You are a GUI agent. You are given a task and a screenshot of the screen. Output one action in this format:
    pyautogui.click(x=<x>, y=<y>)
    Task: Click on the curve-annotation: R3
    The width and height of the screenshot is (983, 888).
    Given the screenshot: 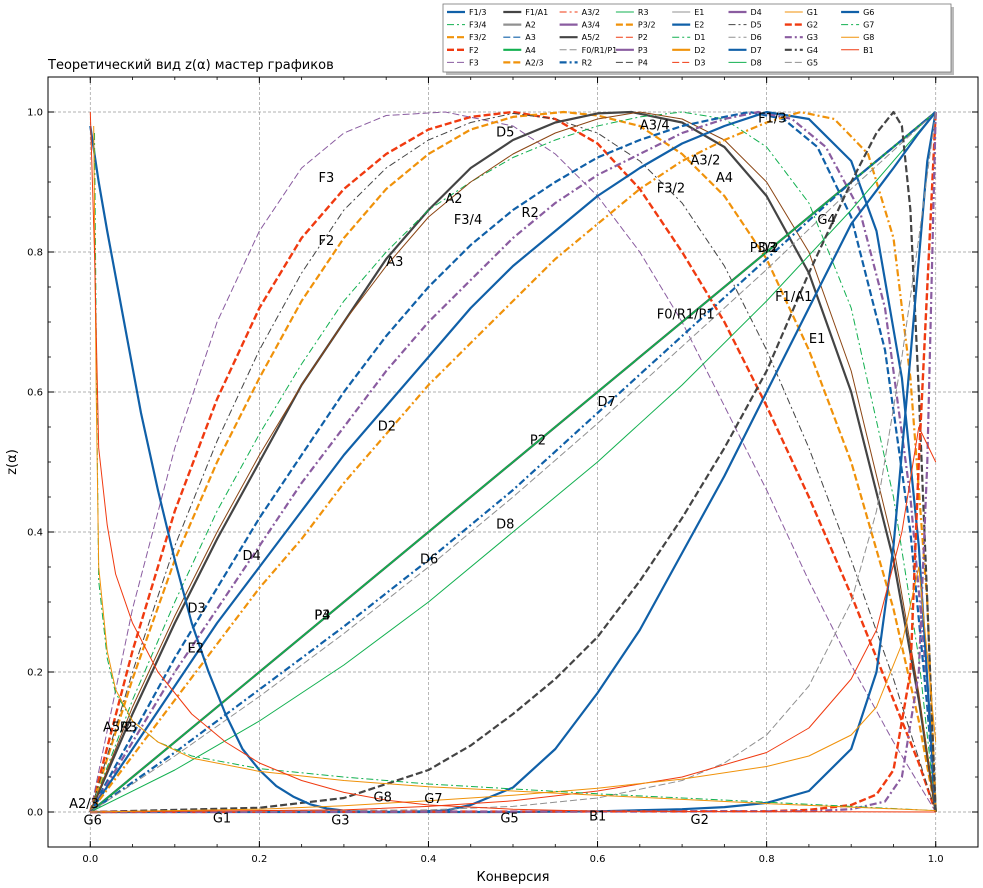 What is the action you would take?
    pyautogui.click(x=128, y=728)
    